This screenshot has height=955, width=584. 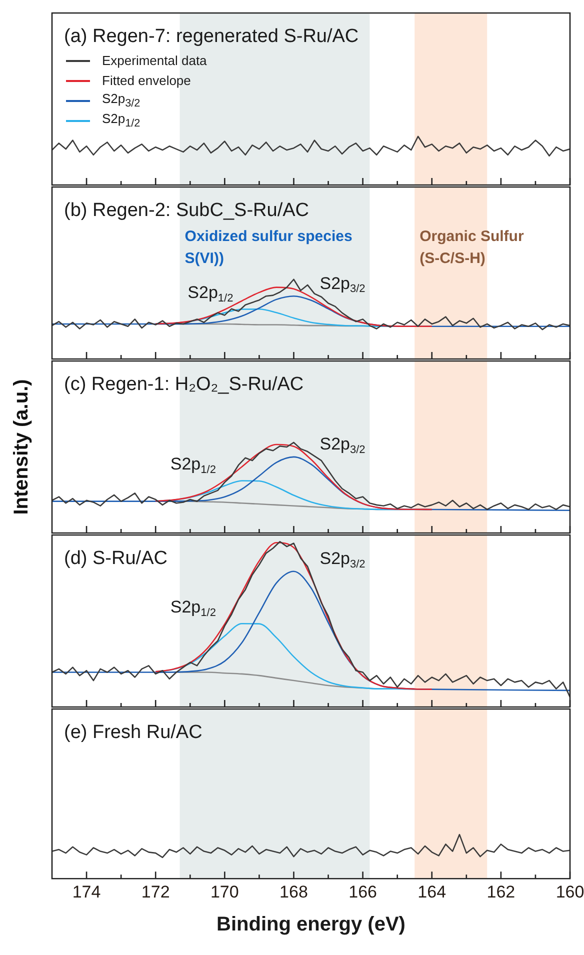 What do you see at coordinates (311, 925) in the screenshot?
I see `x-axis-title: Binding energy (eV)` at bounding box center [311, 925].